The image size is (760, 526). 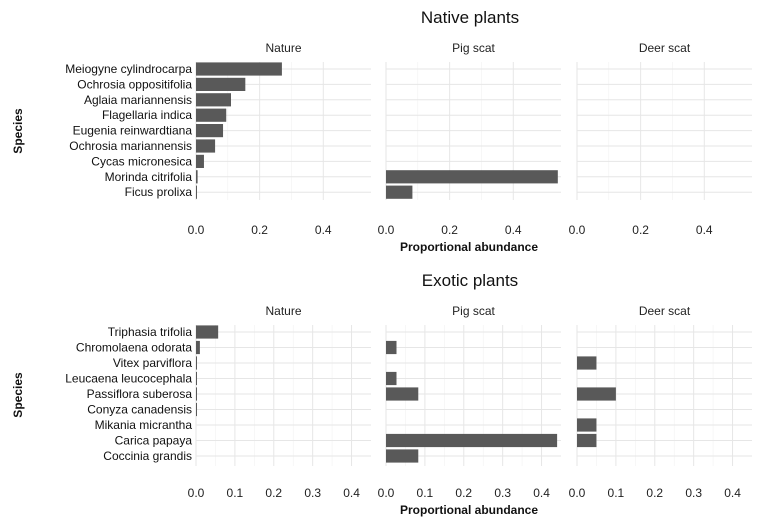 I want to click on chart-title: Native plants, so click(x=470, y=17).